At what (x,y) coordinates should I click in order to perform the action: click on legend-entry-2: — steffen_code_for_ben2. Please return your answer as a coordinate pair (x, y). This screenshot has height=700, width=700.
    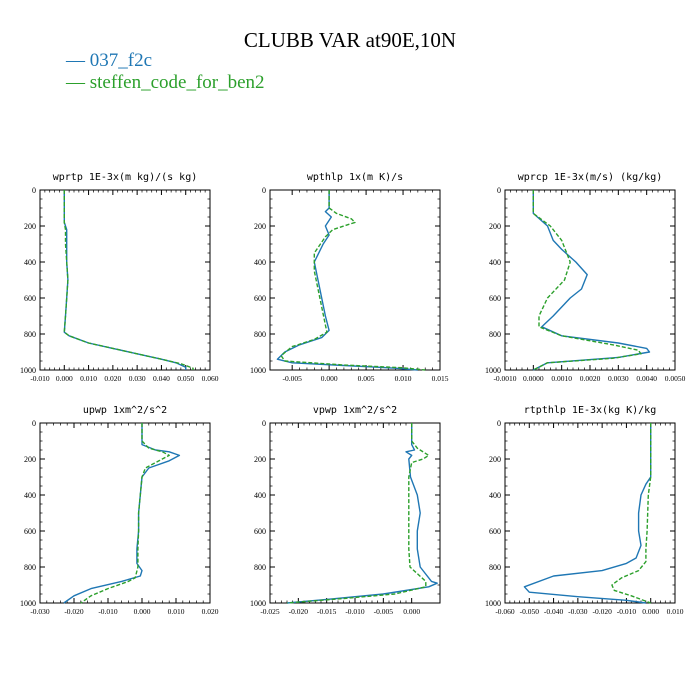
    Looking at the image, I should click on (165, 83).